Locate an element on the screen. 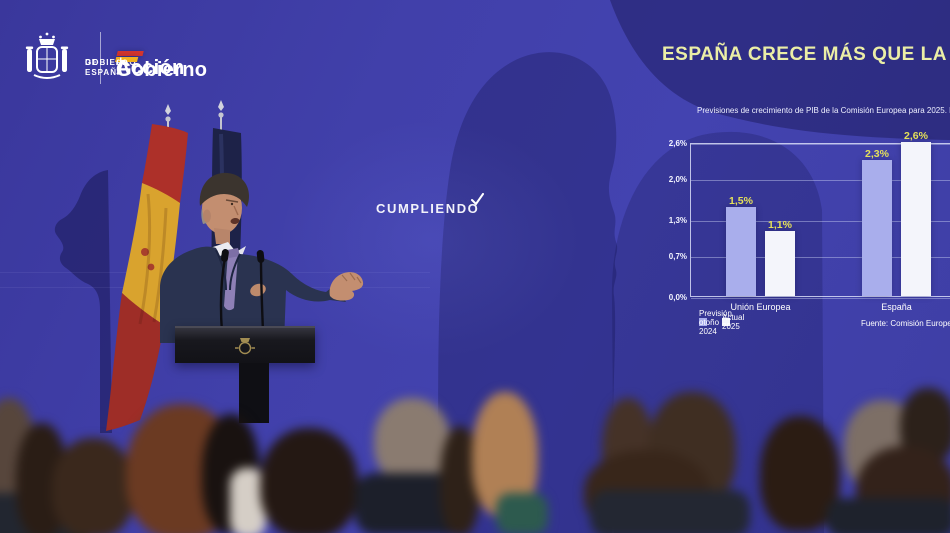  legend-item: Actual 2025 is located at coordinates (733, 322).